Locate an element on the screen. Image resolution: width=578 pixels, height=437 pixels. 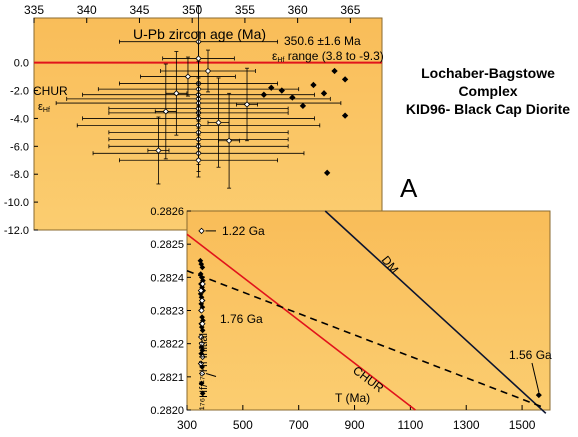
epsilon-x-tick-label: 360 is located at coordinates (298, 10).